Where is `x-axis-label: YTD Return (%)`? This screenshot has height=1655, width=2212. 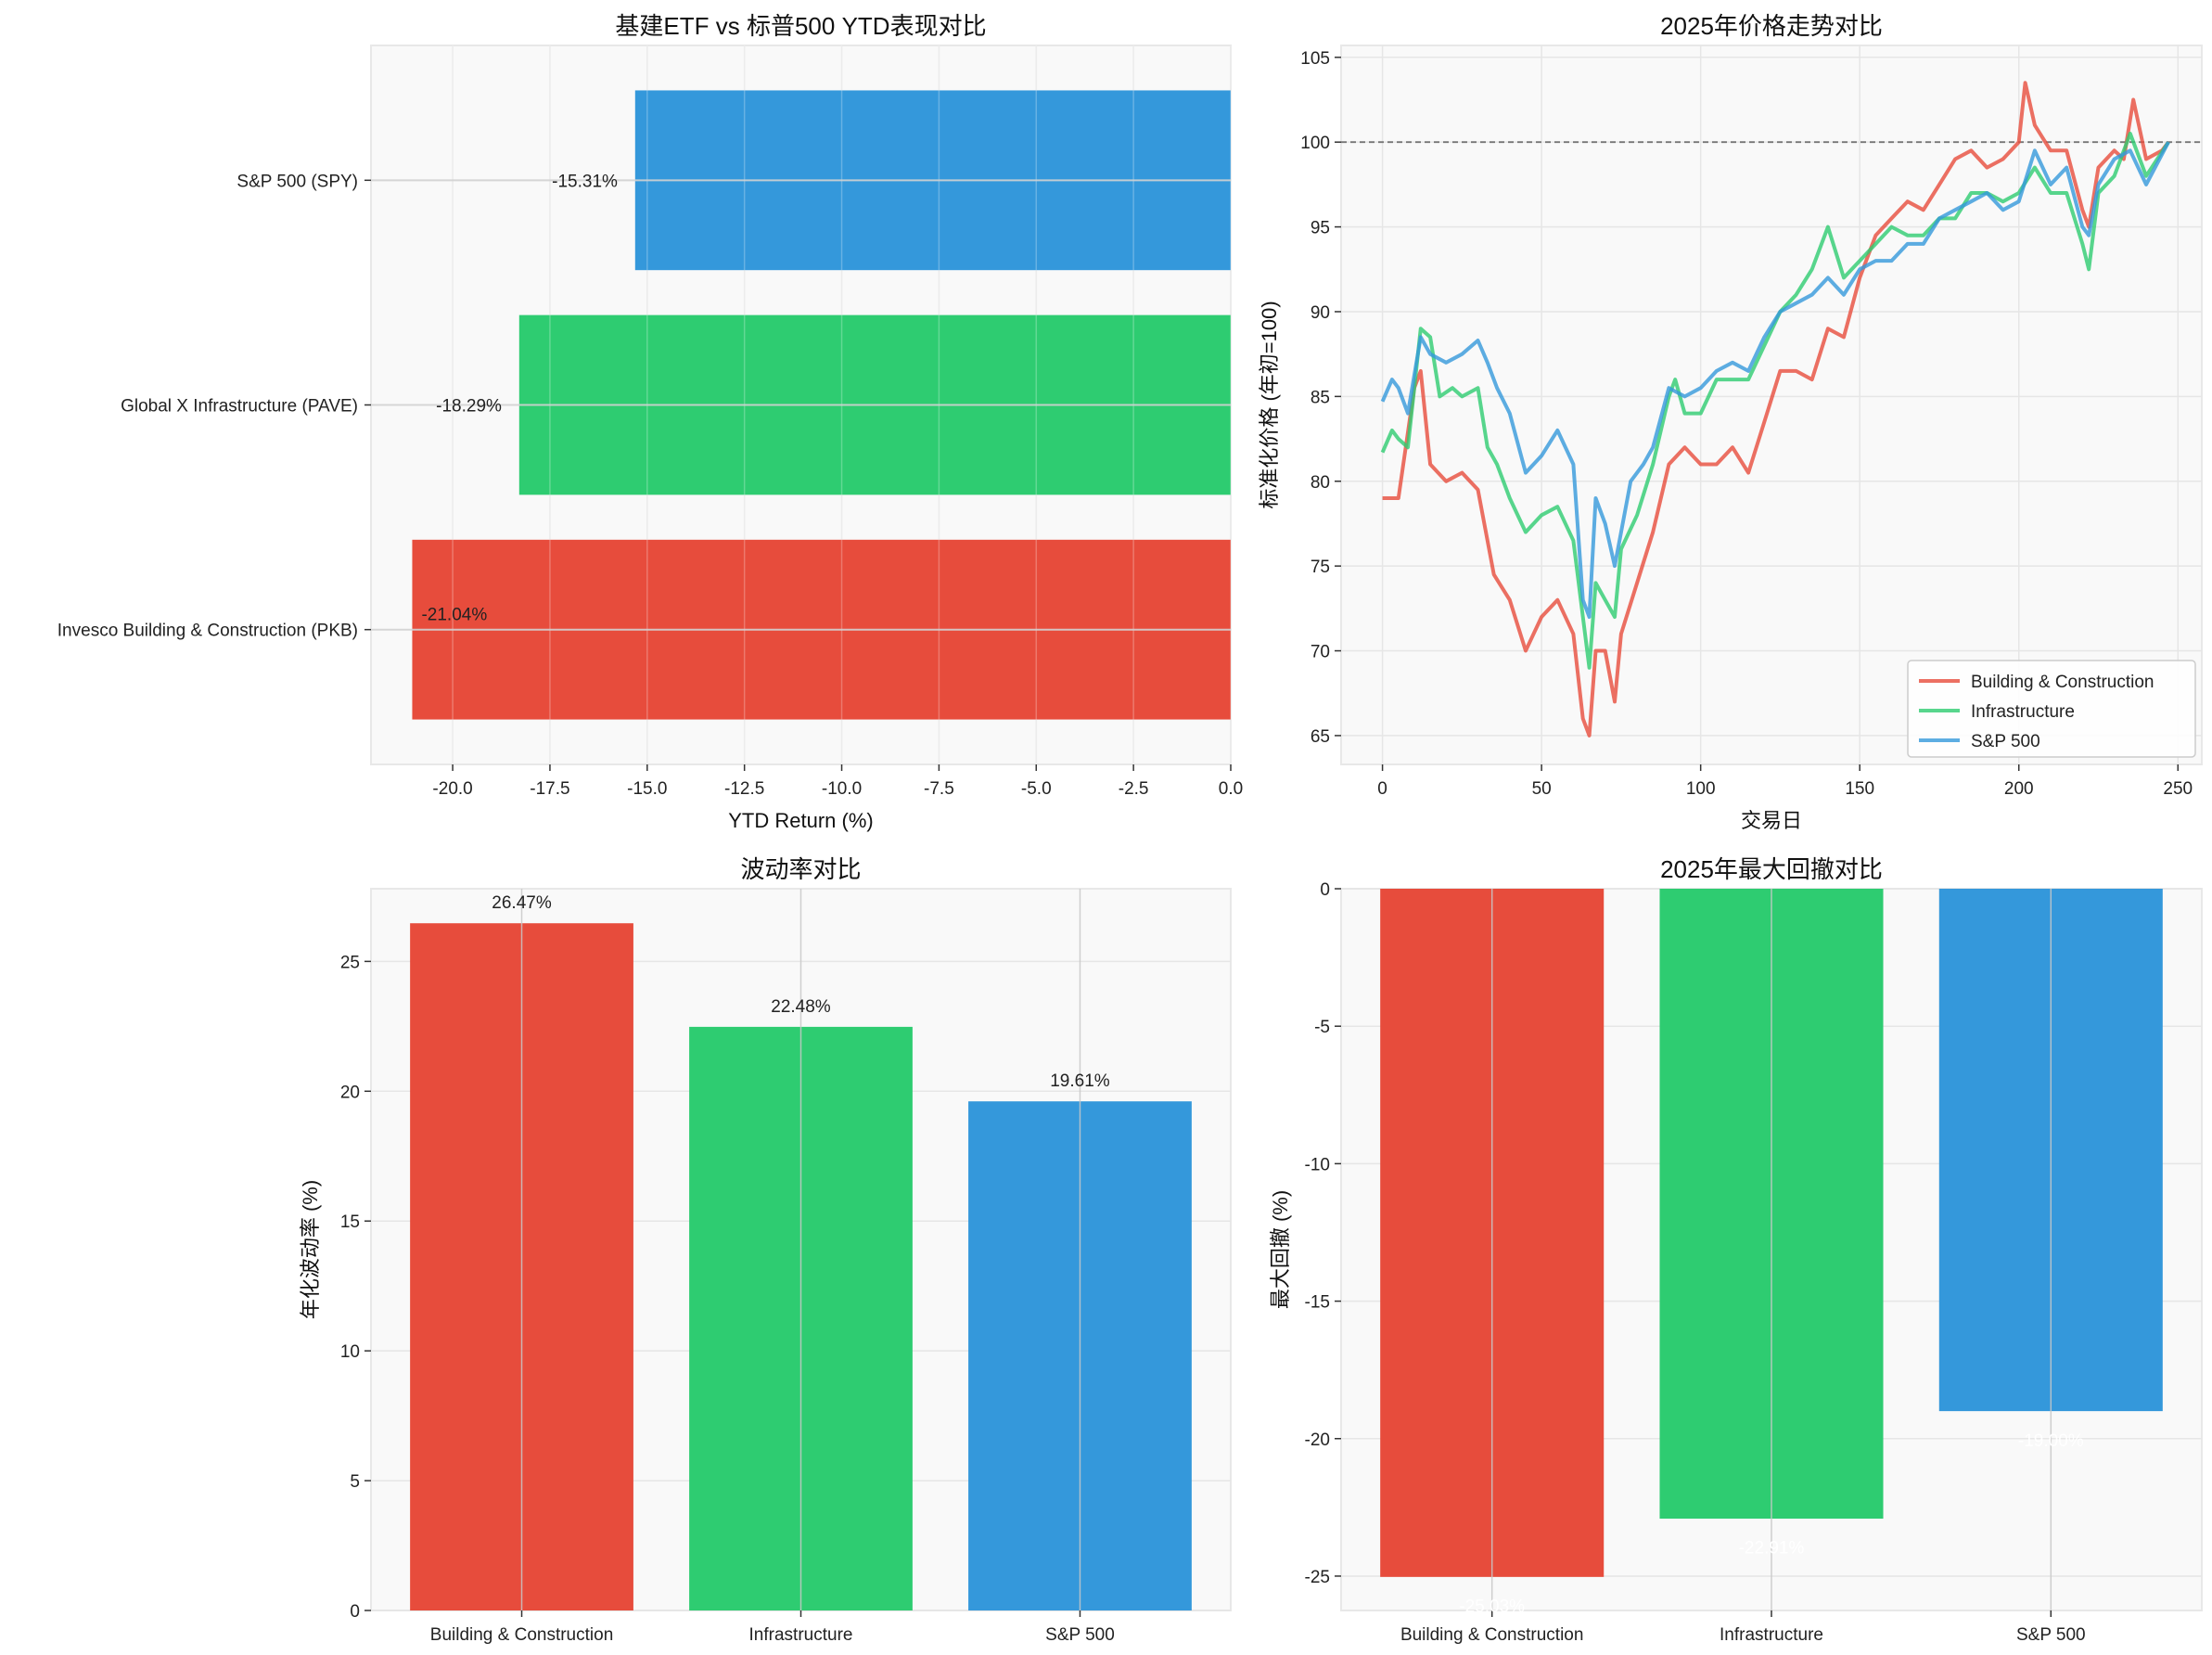
x-axis-label: YTD Return (%) is located at coordinates (800, 820).